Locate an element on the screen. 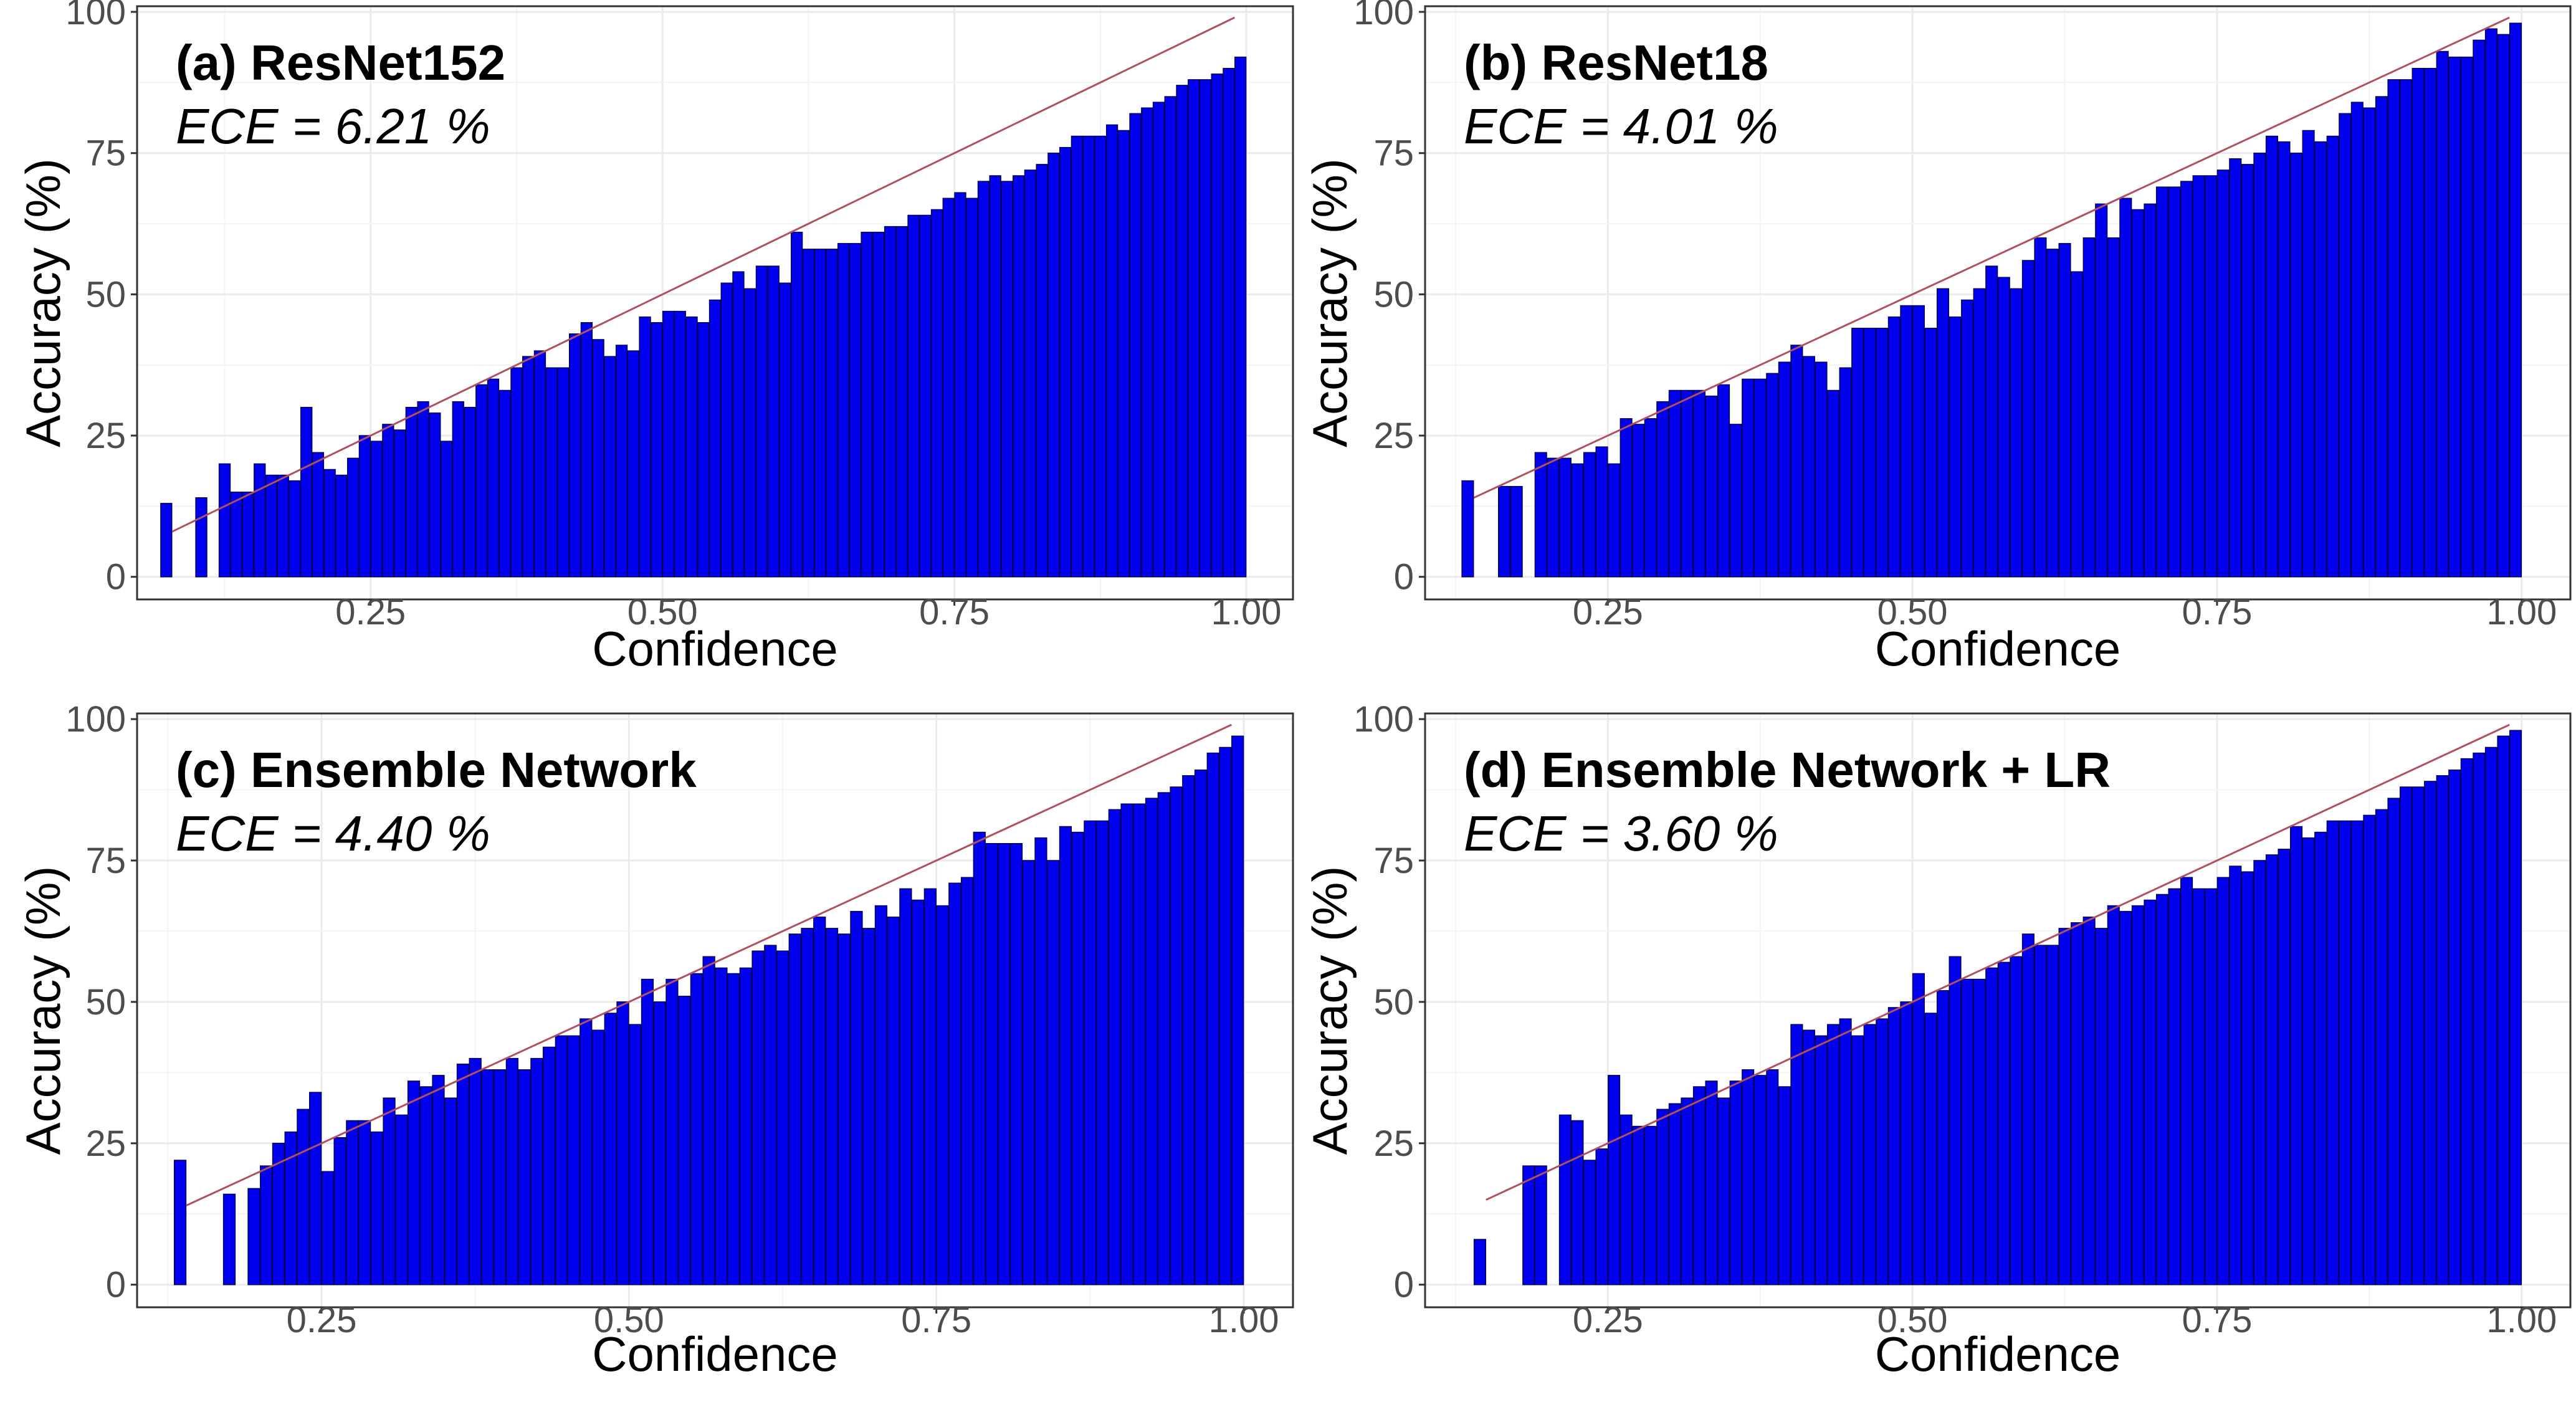 The width and height of the screenshot is (2576, 1402). y-tick-label: 0 is located at coordinates (116, 1285).